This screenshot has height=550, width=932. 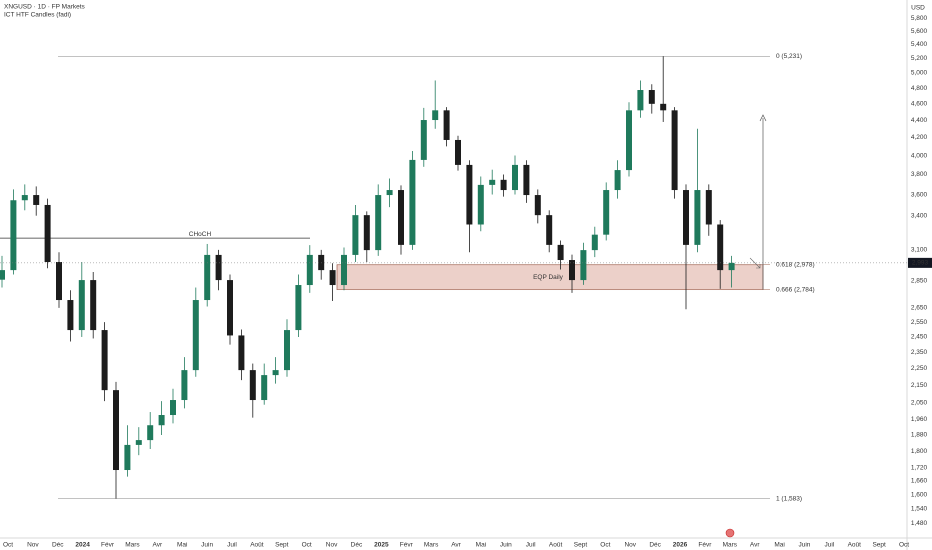 I want to click on y-tick-label: 2,350, so click(x=919, y=352).